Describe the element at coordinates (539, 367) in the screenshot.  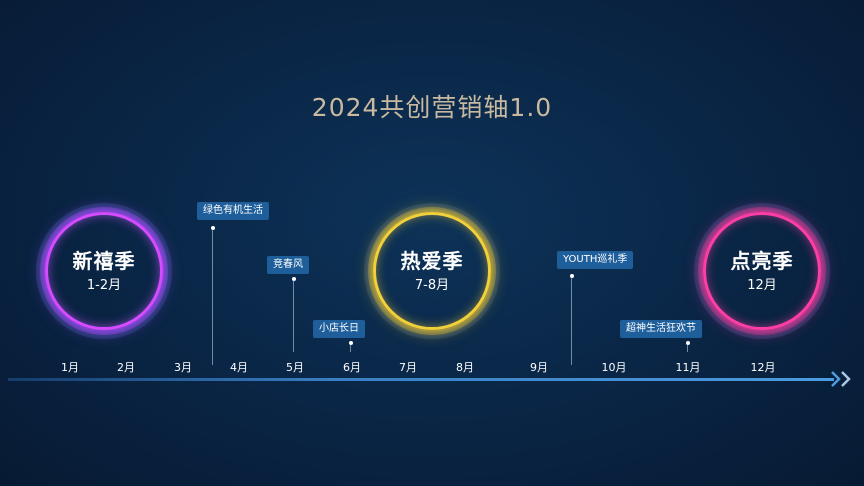
I see `month-label: 9月` at that location.